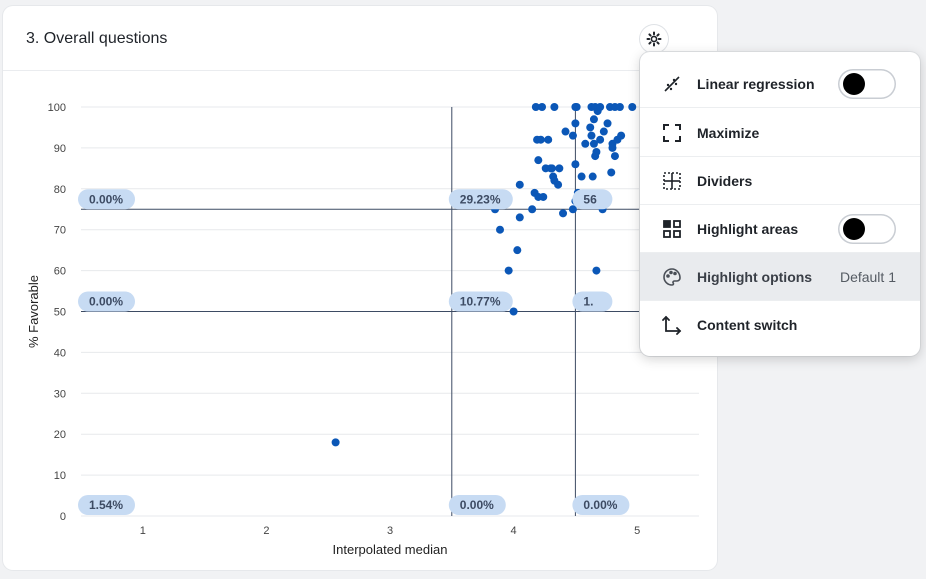 The height and width of the screenshot is (579, 926). What do you see at coordinates (60, 272) in the screenshot?
I see `y-tick-label: 60` at bounding box center [60, 272].